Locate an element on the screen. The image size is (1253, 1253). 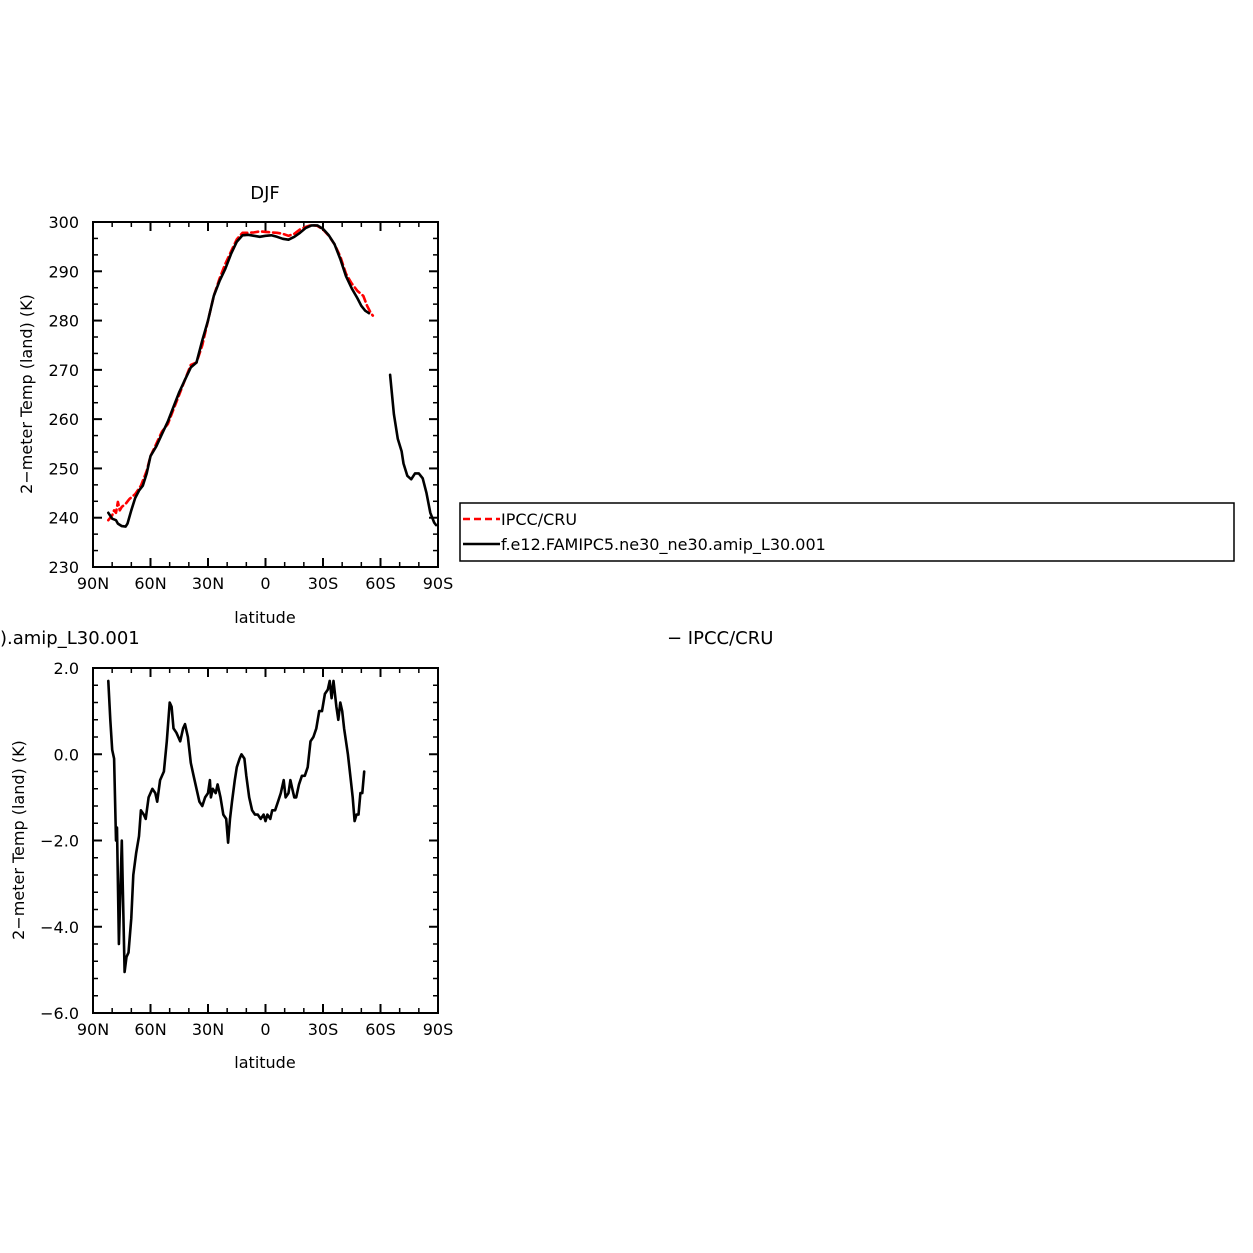
bottom-x-tick-label: 0 is located at coordinates (265, 1029).